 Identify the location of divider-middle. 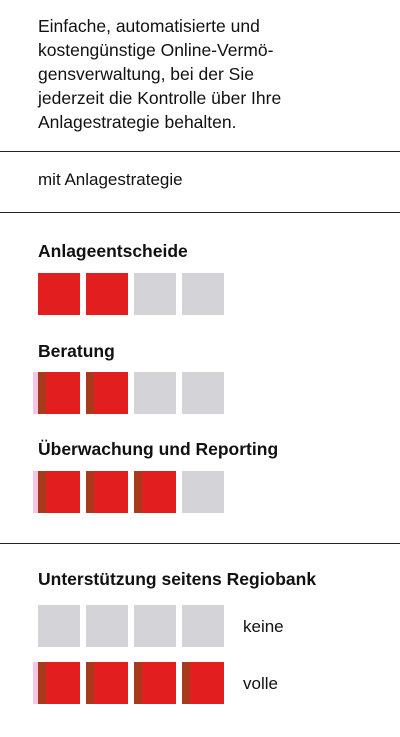
(200, 212).